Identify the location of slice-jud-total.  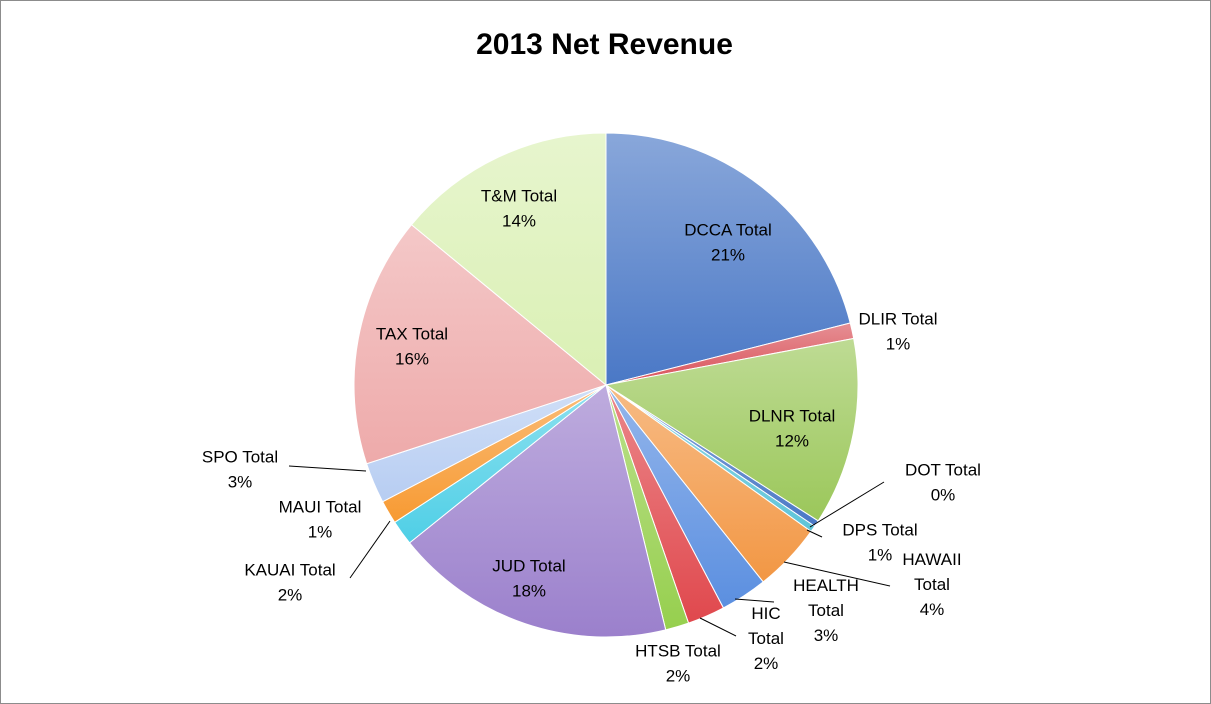
(537, 511).